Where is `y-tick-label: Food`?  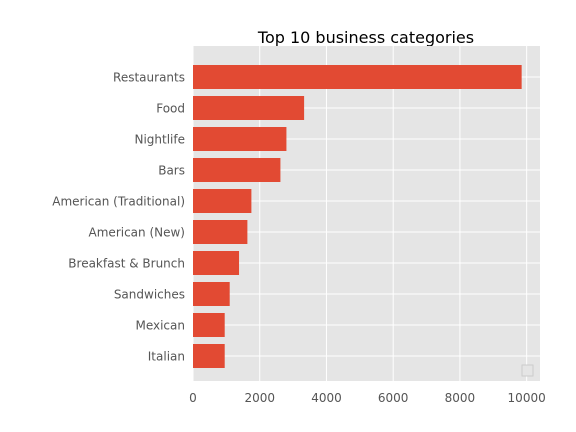 y-tick-label: Food is located at coordinates (170, 109).